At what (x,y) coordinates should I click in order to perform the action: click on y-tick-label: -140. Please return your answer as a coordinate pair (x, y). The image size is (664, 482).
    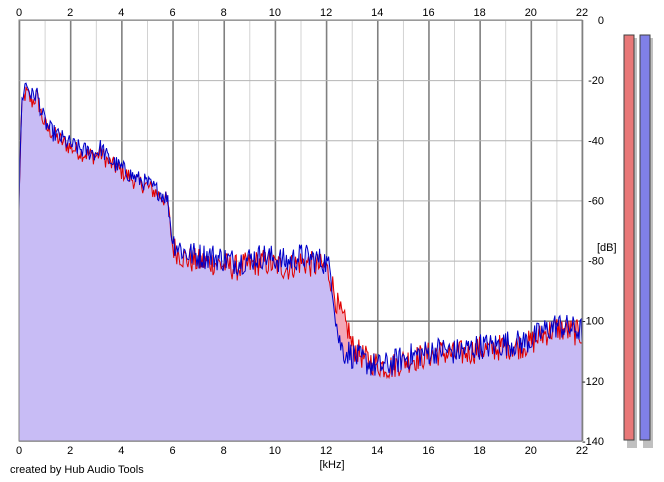
    Looking at the image, I should click on (593, 442).